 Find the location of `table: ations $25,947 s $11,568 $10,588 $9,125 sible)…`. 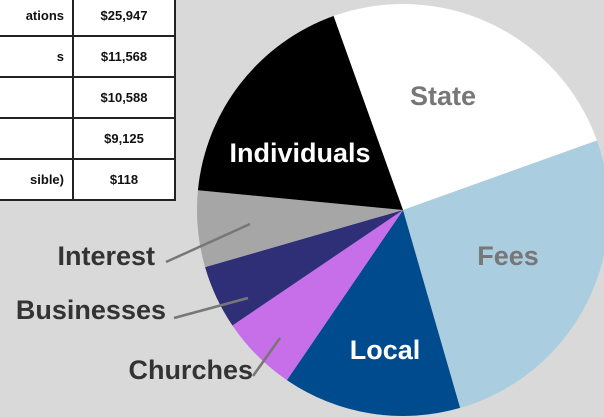

table: ations $25,947 s $11,568 $10,588 $9,125 sible)… is located at coordinates (88, 100).